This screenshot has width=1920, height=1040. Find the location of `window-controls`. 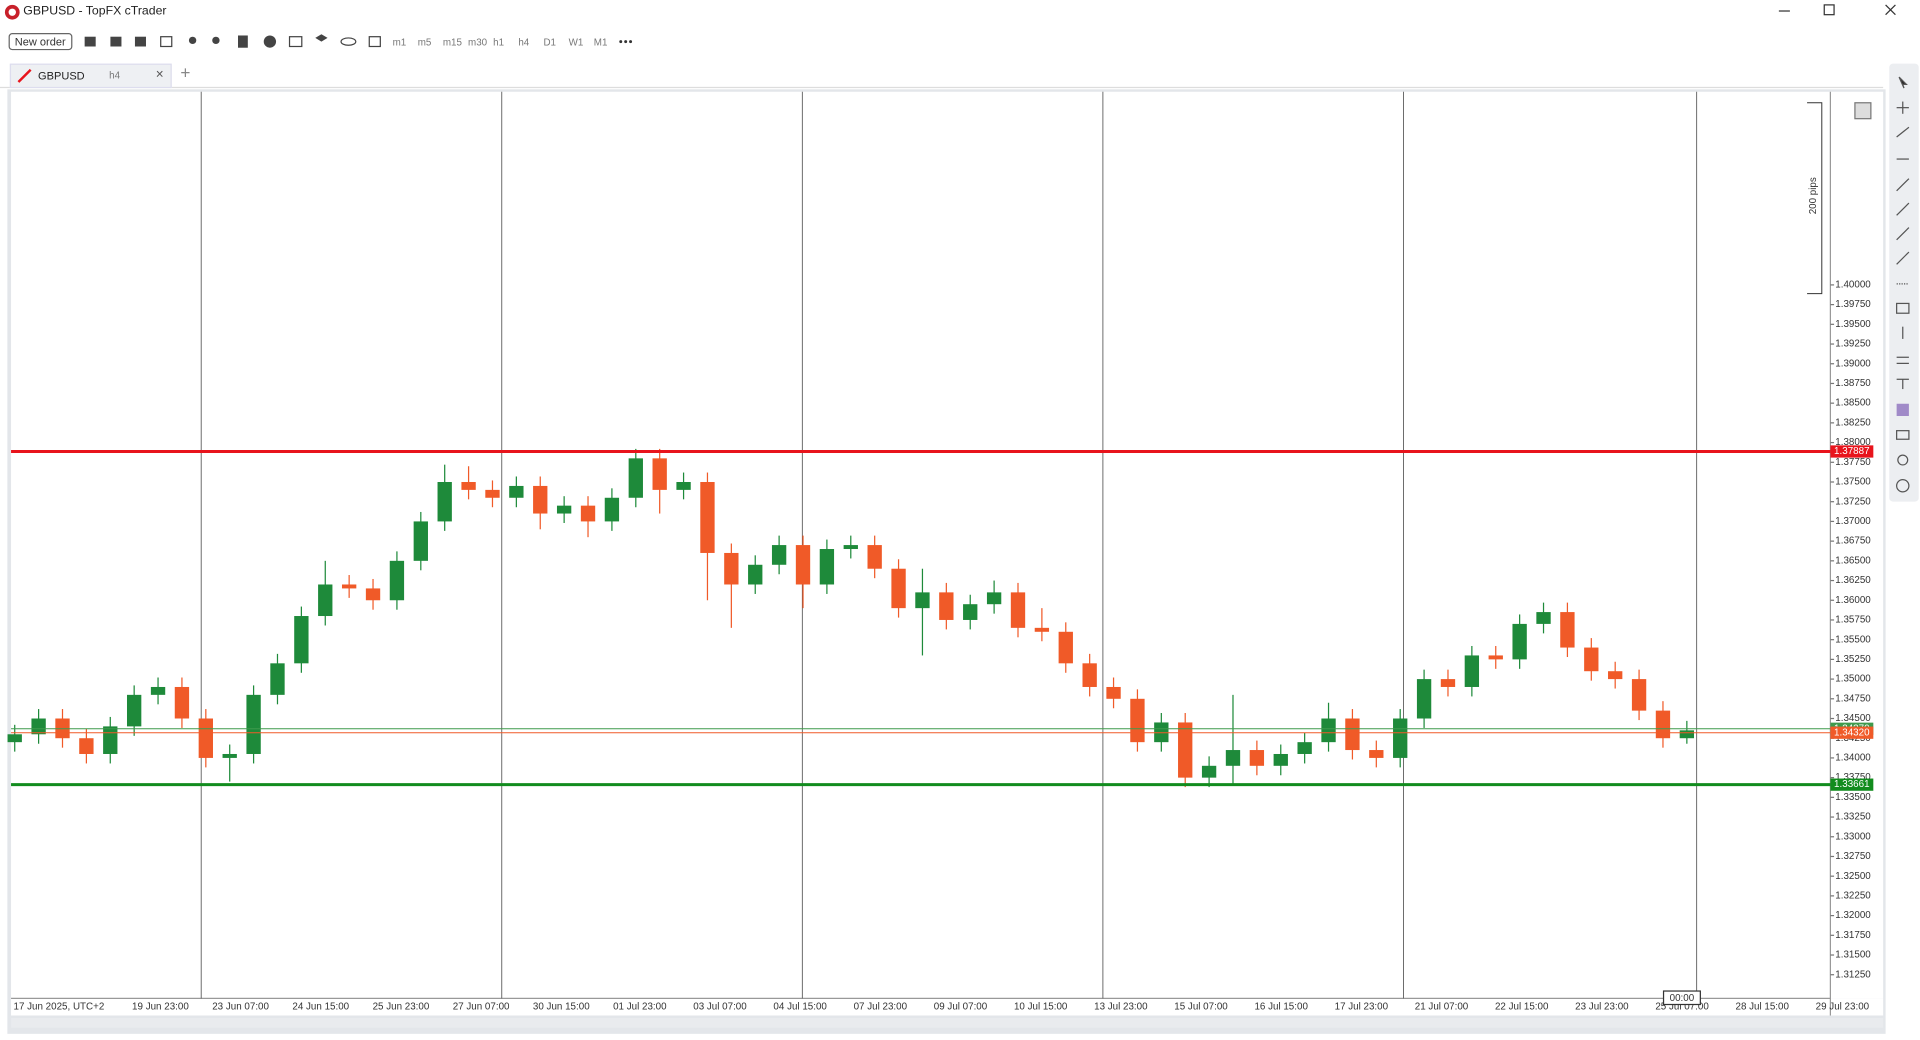

window-controls is located at coordinates (1846, 12).